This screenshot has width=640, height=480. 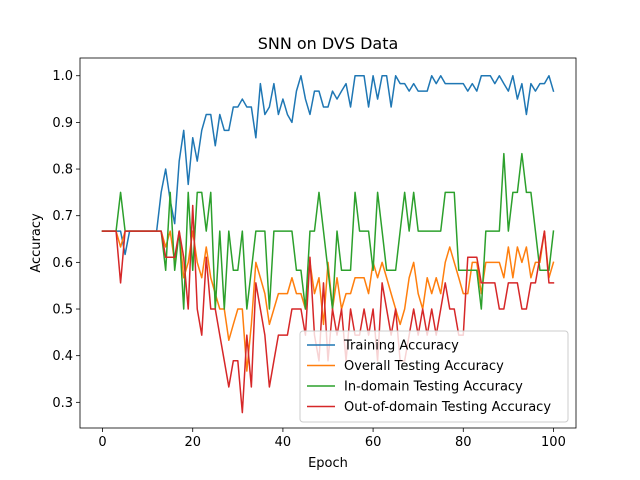 I want to click on x-axis: 0 20 40 60 80 100, so click(x=332, y=439).